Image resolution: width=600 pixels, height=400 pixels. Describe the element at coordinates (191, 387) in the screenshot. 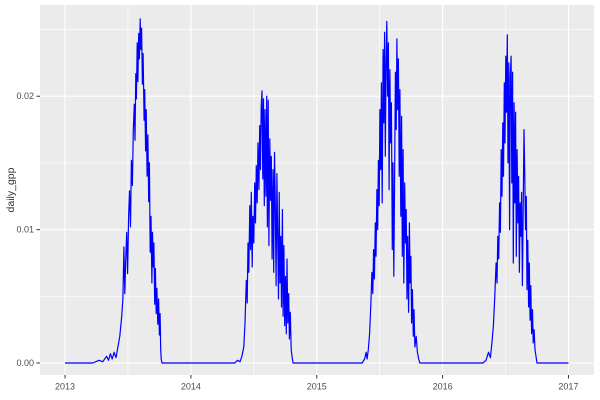

I see `x-tick-label: 2014` at that location.